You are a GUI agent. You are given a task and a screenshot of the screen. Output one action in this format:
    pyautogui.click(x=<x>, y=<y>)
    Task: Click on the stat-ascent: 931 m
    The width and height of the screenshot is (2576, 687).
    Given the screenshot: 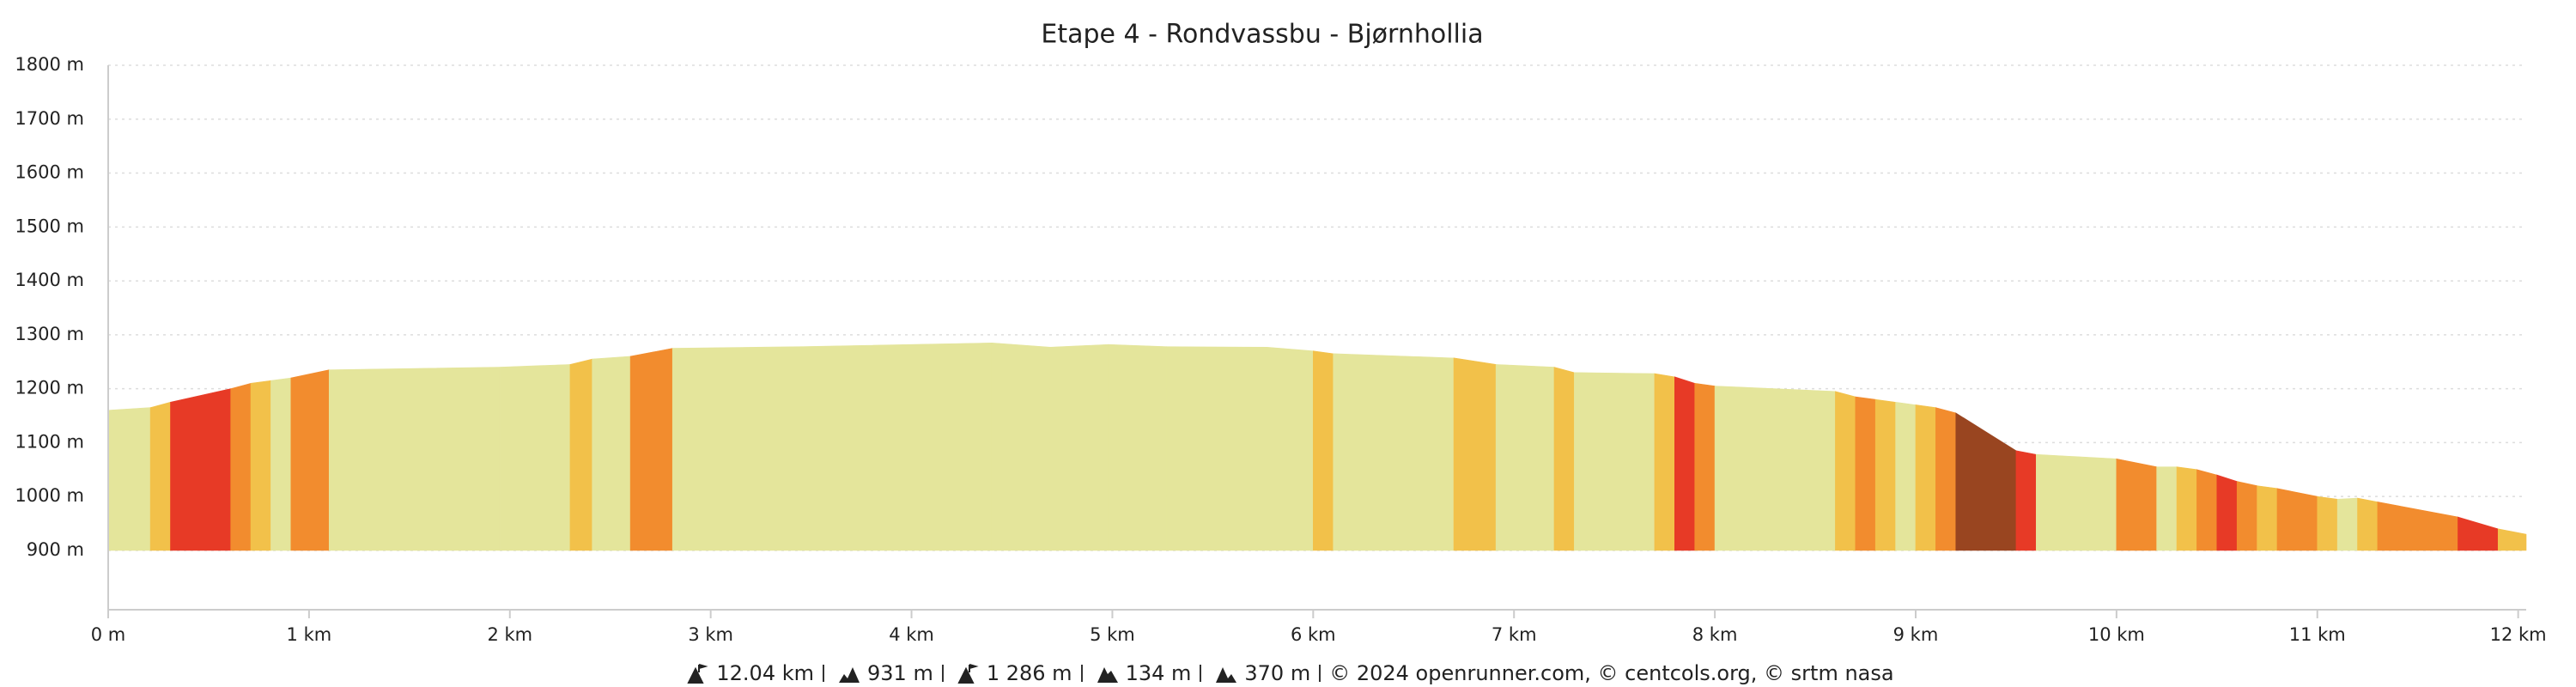 What is the action you would take?
    pyautogui.click(x=900, y=673)
    